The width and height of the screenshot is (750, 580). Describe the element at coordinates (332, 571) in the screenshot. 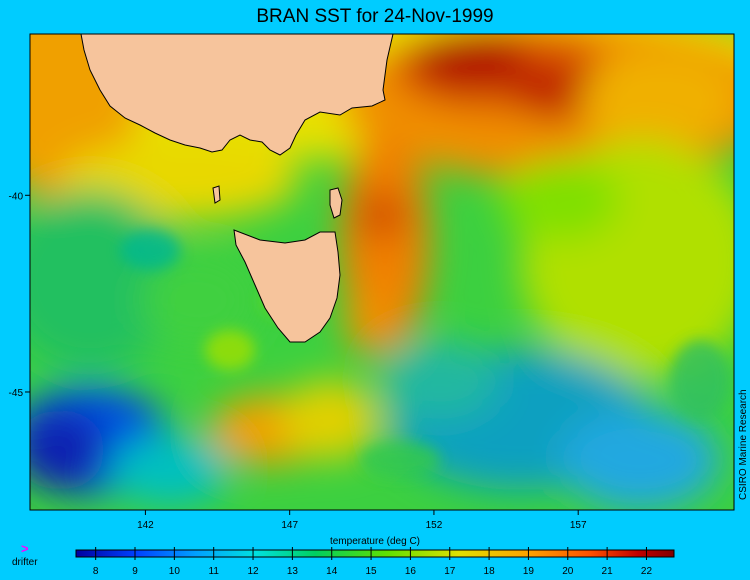

I see `colorbar-tick-label: 14` at that location.